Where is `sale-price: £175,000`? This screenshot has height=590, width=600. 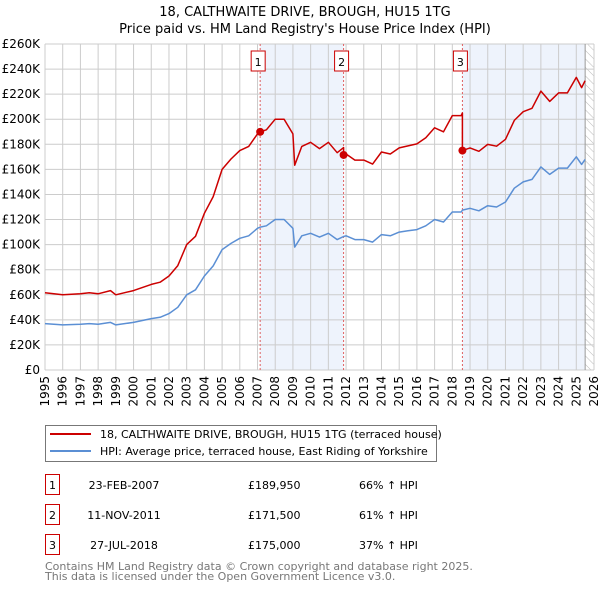
sale-price: £175,000 is located at coordinates (274, 545).